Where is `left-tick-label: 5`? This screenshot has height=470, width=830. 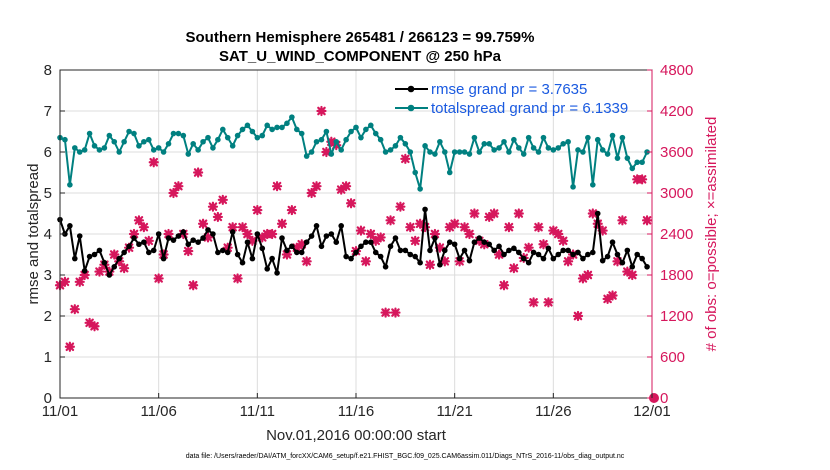
left-tick-label: 5 is located at coordinates (48, 193).